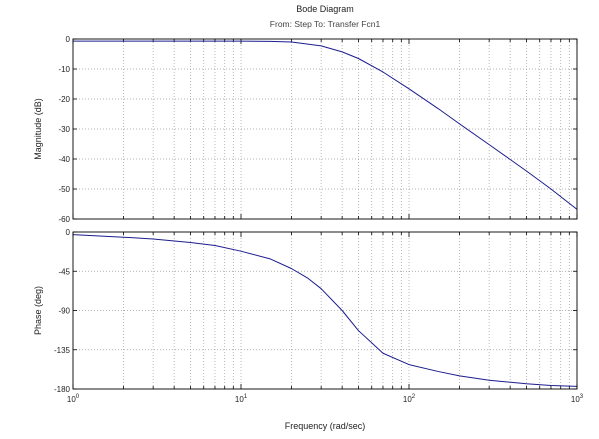 The width and height of the screenshot is (599, 439). Describe the element at coordinates (64, 69) in the screenshot. I see `magnitude-y-tick-label: -10` at that location.